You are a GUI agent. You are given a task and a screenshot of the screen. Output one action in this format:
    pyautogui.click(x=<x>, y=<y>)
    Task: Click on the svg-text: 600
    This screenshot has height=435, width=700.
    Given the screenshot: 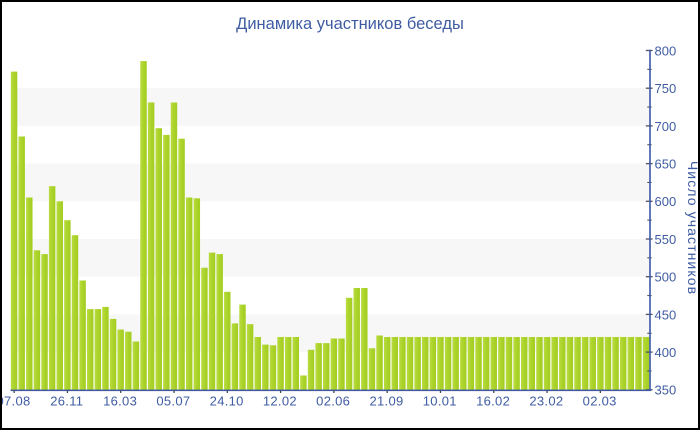 What is the action you would take?
    pyautogui.click(x=666, y=201)
    